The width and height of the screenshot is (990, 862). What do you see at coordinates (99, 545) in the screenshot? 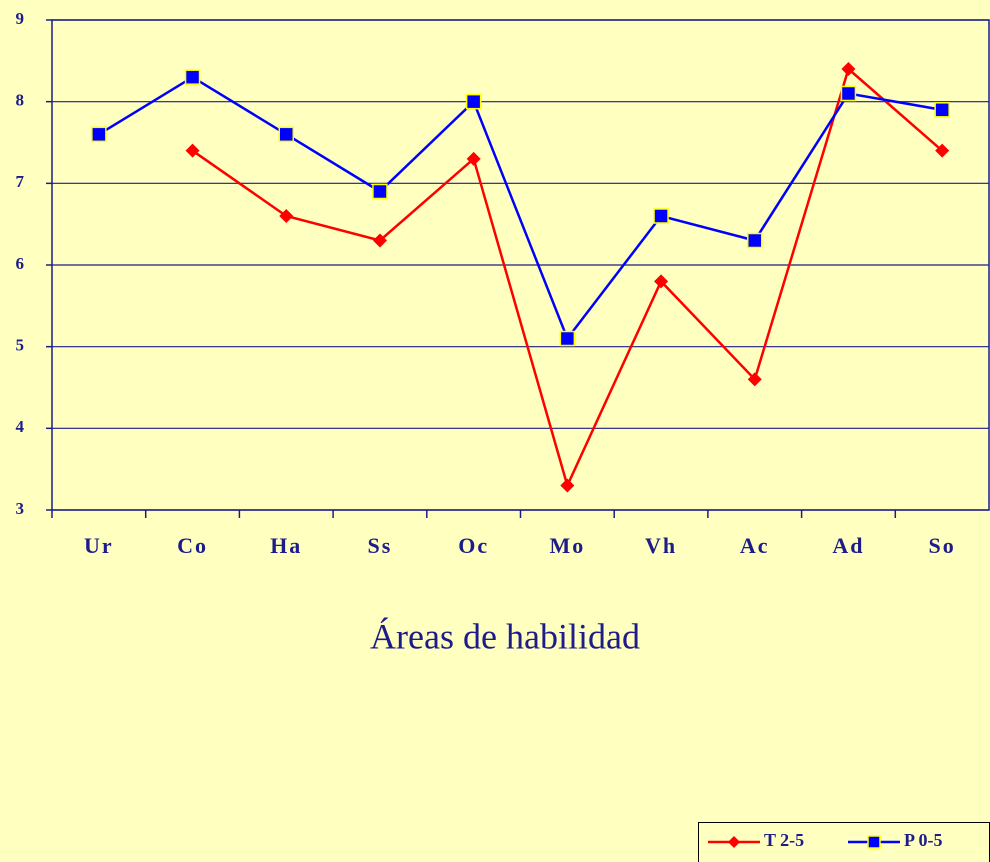
I see `x-tick-label: Ur` at bounding box center [99, 545].